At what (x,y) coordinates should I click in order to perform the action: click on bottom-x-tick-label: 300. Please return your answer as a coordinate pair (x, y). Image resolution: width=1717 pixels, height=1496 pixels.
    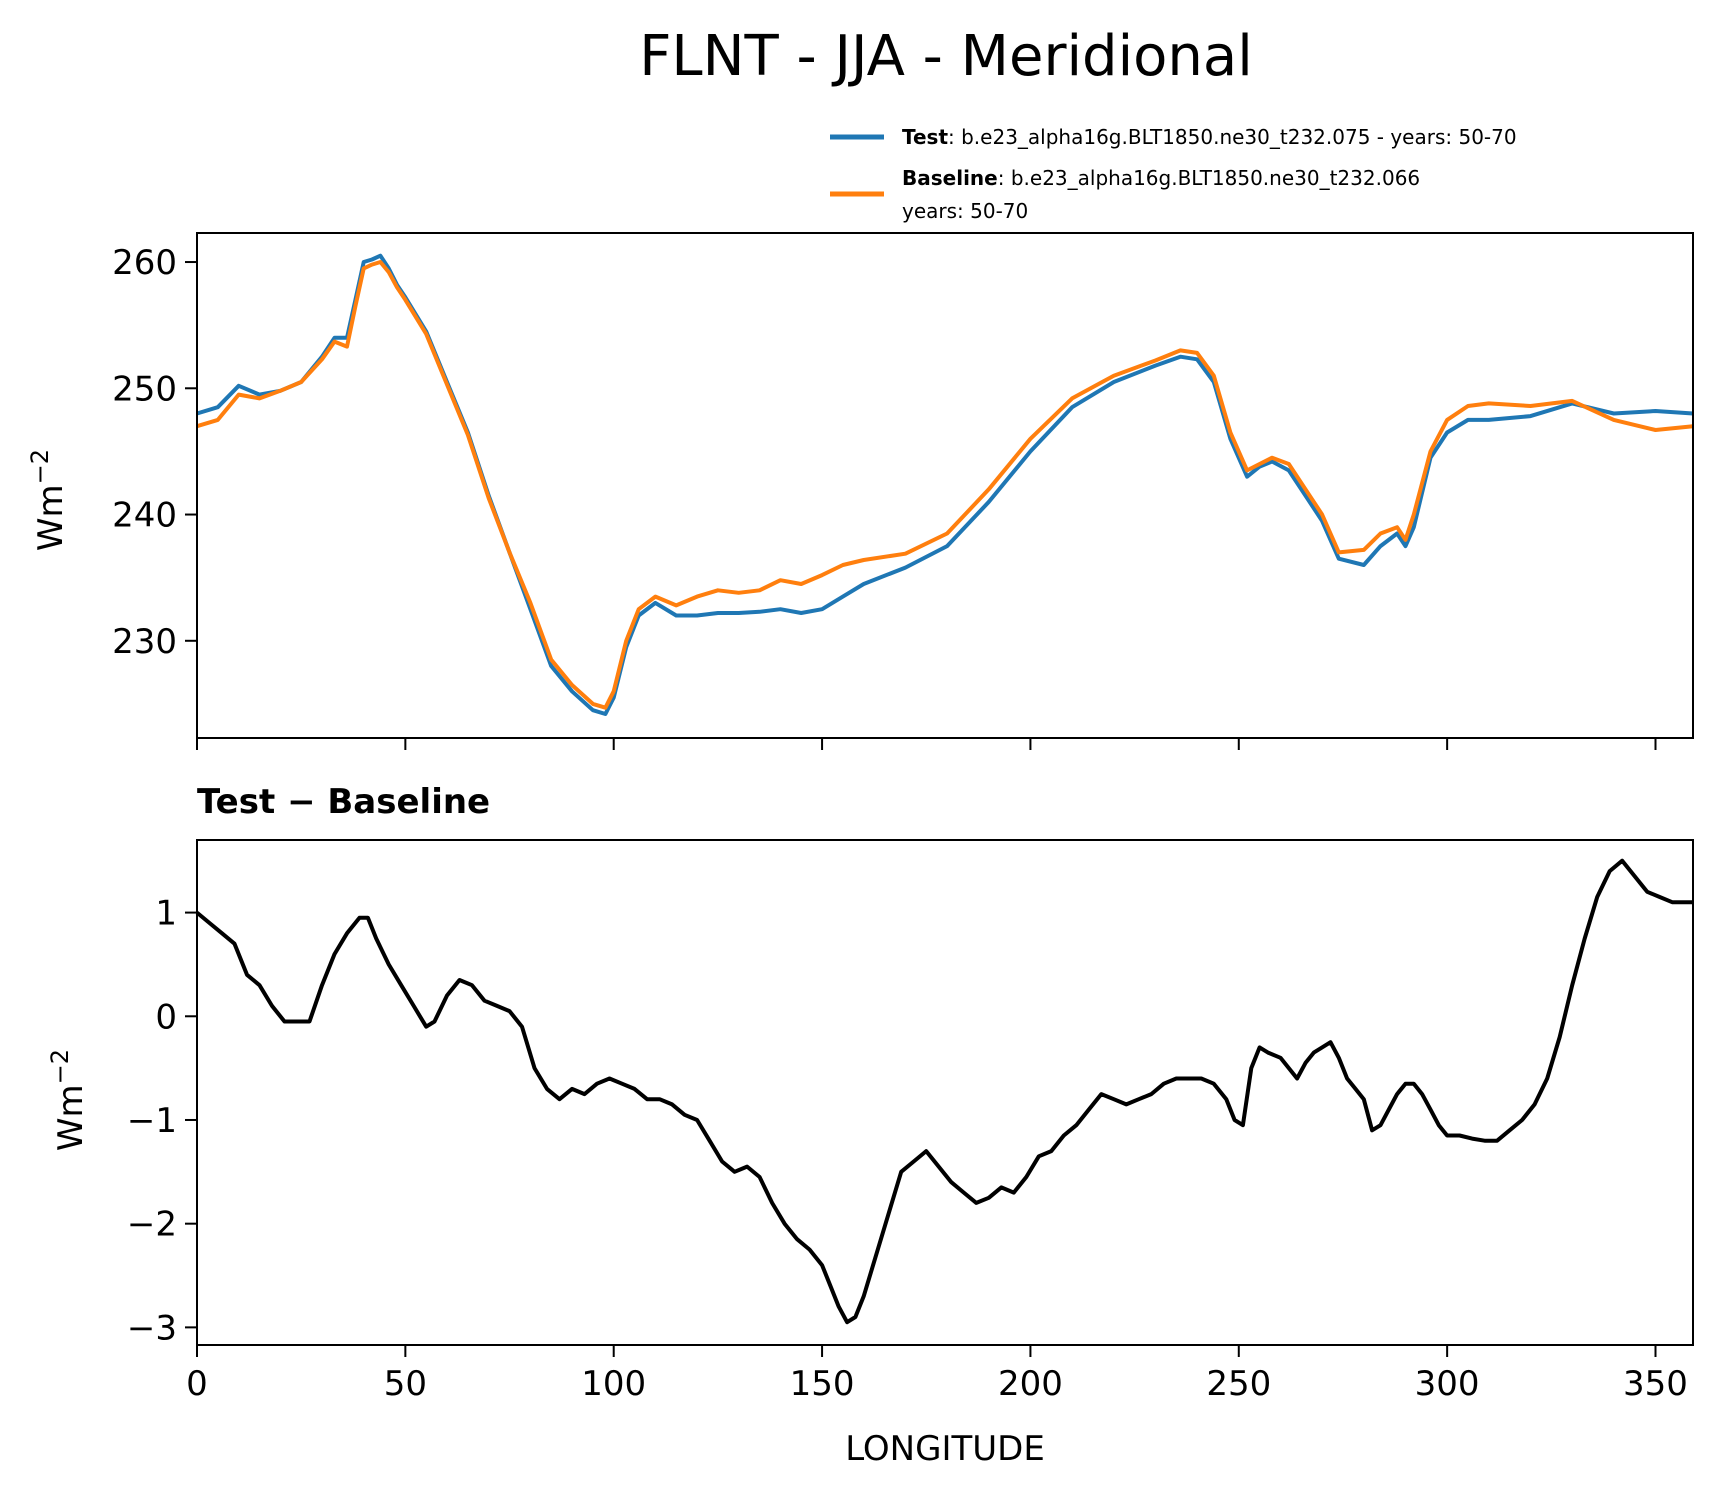
    Looking at the image, I should click on (1447, 1384).